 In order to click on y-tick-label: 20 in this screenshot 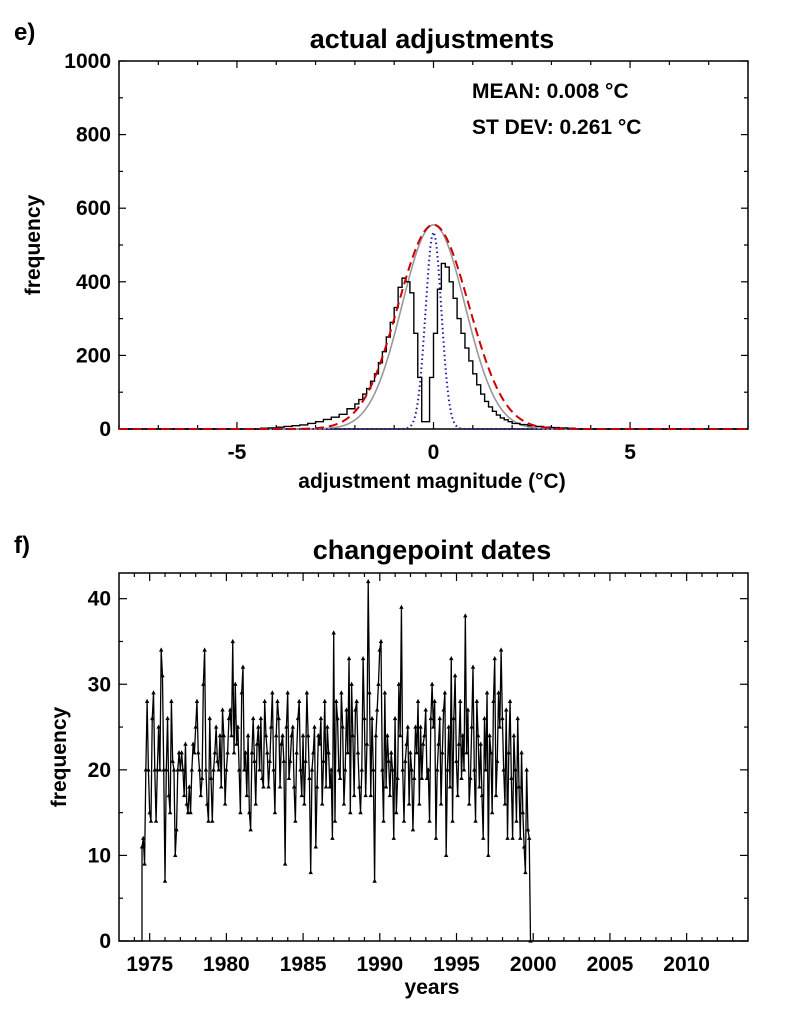, I will do `click(99, 770)`.